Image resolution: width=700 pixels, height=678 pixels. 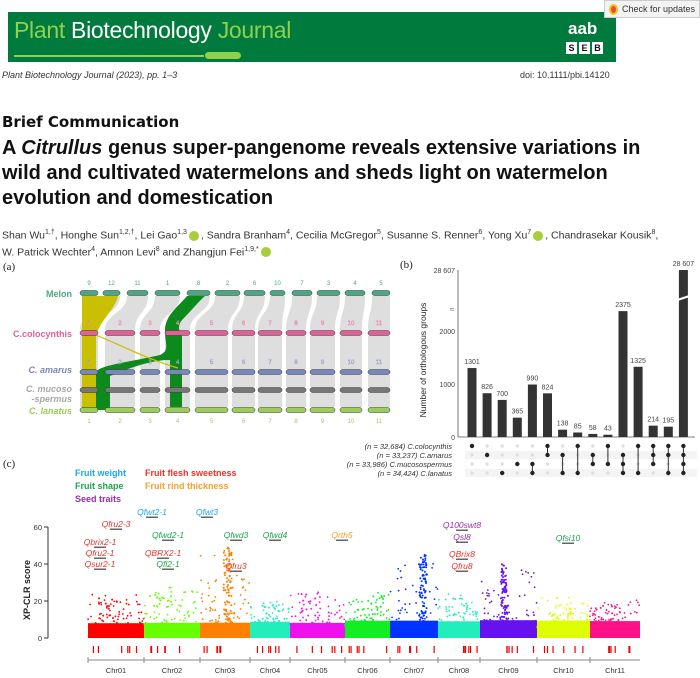 I want to click on seb-letter: E, so click(x=584, y=48).